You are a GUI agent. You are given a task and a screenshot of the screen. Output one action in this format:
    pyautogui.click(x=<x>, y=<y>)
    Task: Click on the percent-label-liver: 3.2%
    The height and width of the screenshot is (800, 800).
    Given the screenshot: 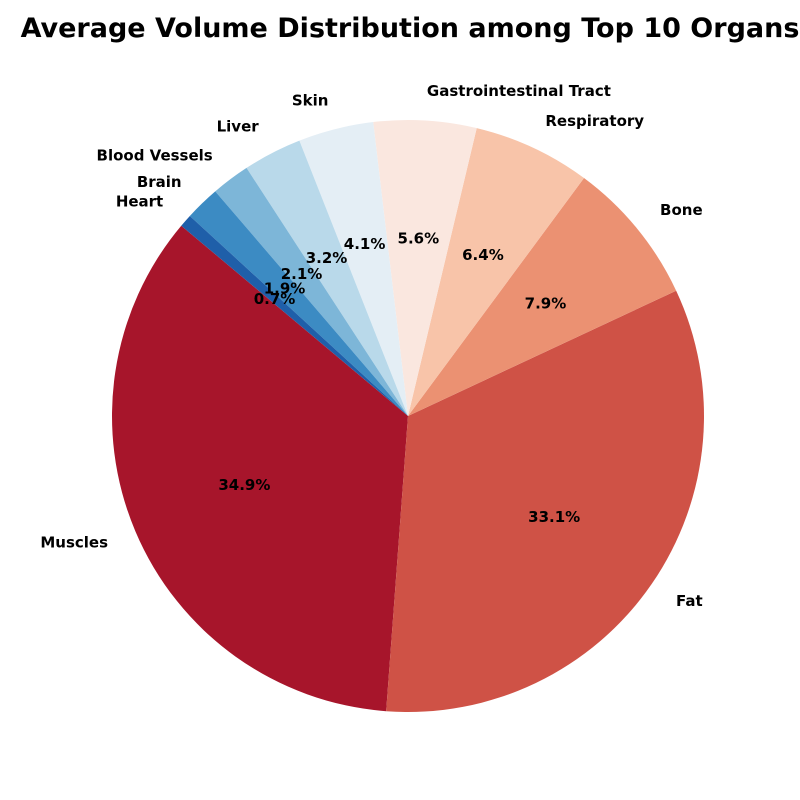 What is the action you would take?
    pyautogui.click(x=327, y=258)
    